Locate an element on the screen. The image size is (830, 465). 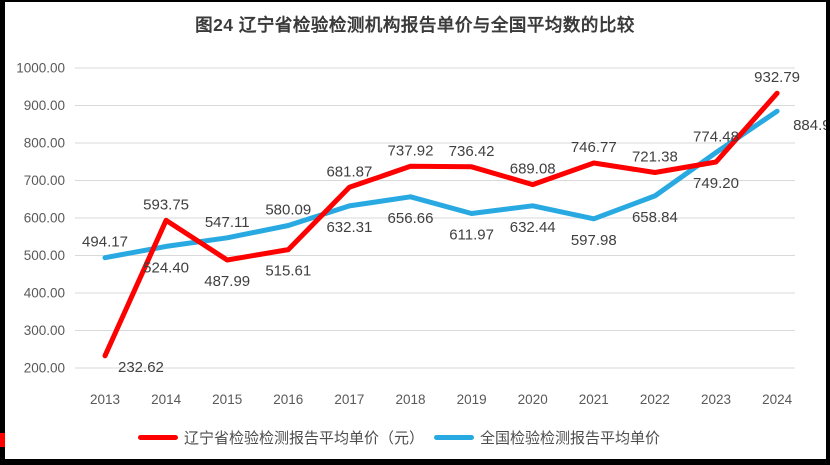
data-label: 580.09 is located at coordinates (288, 209).